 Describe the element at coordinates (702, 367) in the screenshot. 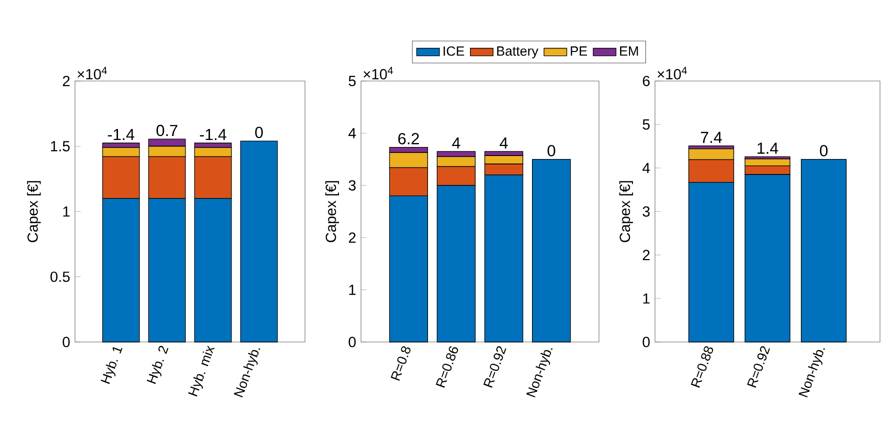

I see `x-tick-label: R=0.88` at that location.